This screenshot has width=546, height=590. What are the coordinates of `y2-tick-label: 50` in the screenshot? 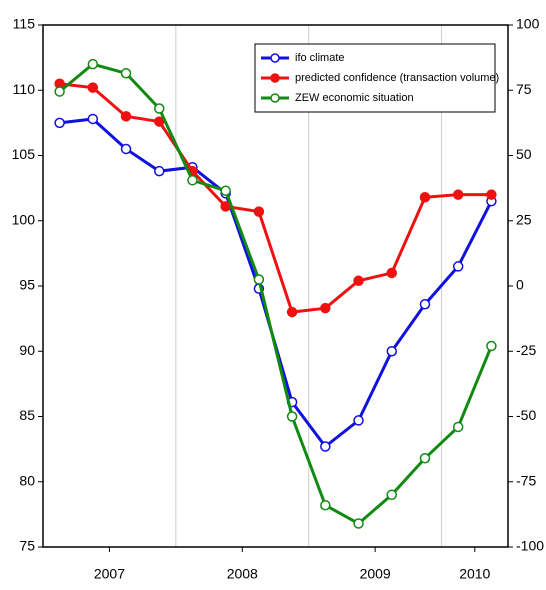 It's located at (524, 154).